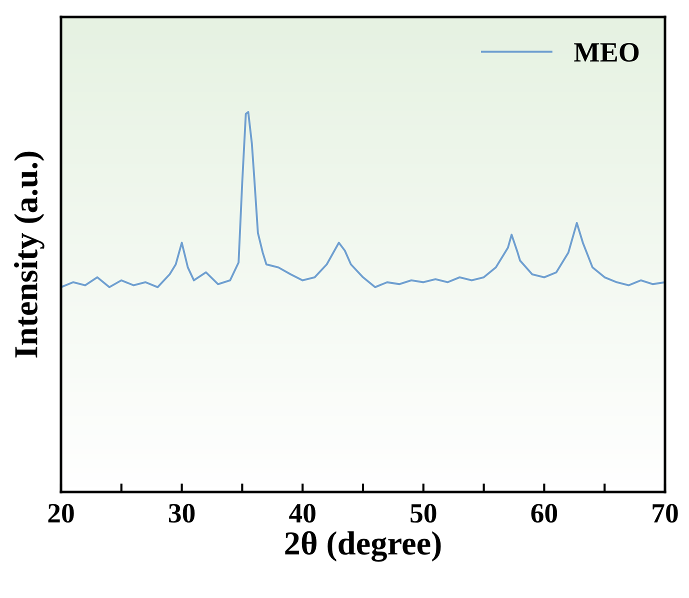  I want to click on legend-label: MEO, so click(606, 52).